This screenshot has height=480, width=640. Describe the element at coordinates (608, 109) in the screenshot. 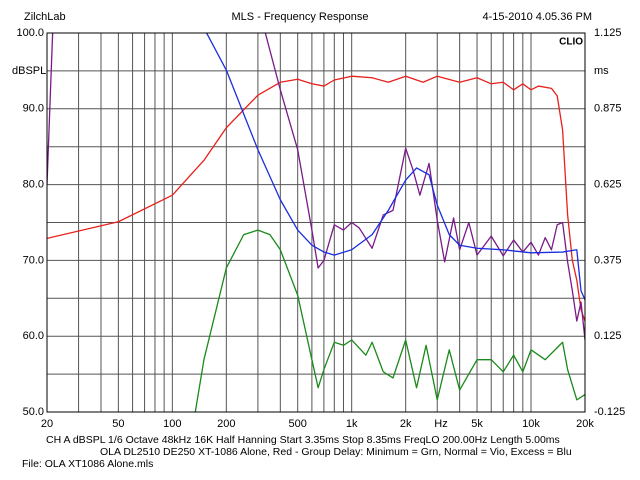

I see `y2-tick-label: 0.875` at that location.